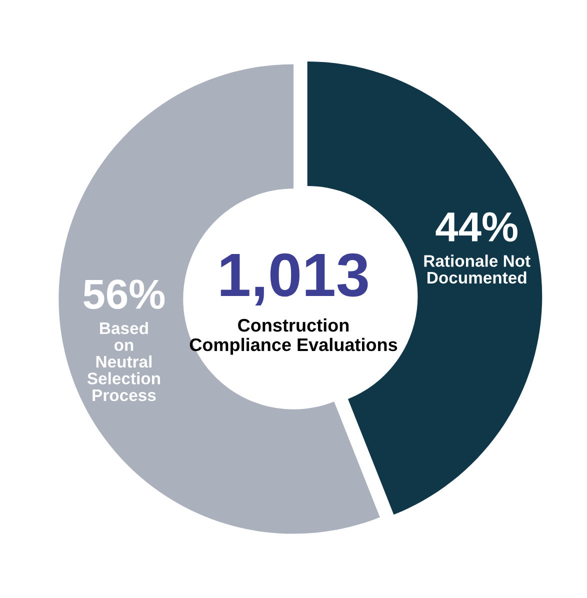  What do you see at coordinates (294, 279) in the screenshot?
I see `text: 1,013` at bounding box center [294, 279].